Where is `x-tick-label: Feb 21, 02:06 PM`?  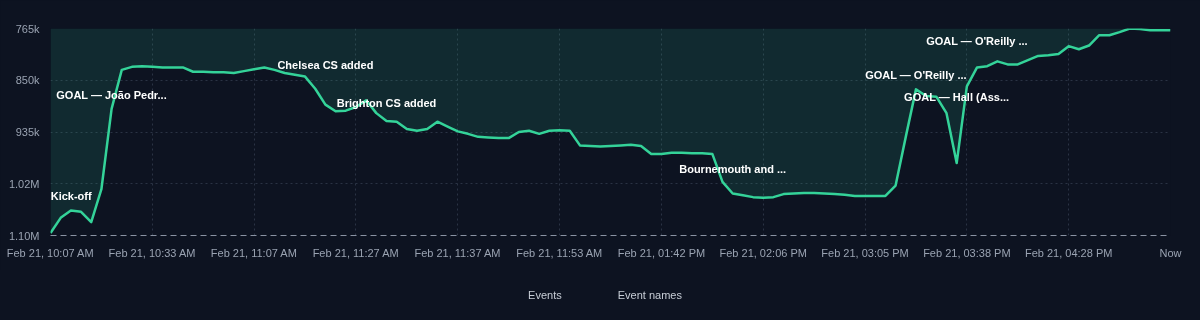 x-tick-label: Feb 21, 02:06 PM is located at coordinates (763, 252).